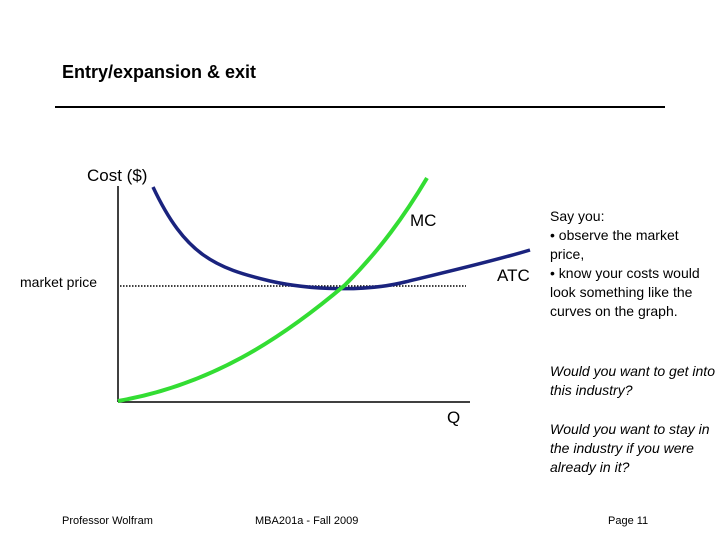 The width and height of the screenshot is (720, 540). I want to click on scenario-intro: Say you:, so click(577, 216).